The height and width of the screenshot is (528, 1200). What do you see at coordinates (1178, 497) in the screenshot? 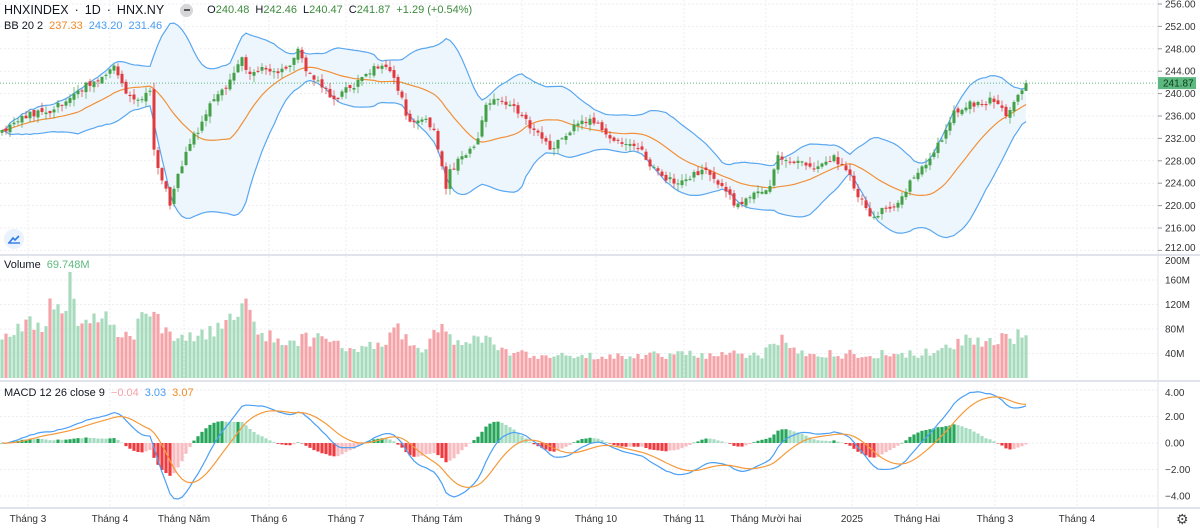
I see `macd-tick-label: −4.00` at bounding box center [1178, 497].